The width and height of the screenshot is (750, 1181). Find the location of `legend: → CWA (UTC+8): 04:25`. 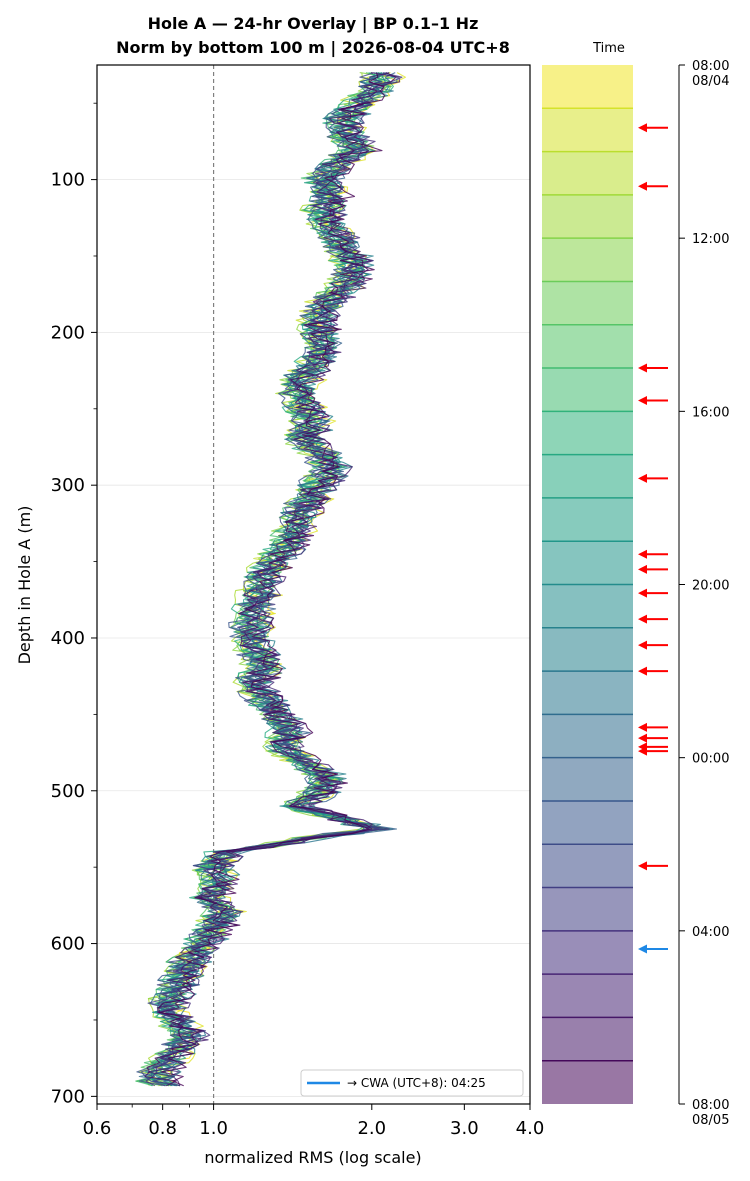

legend: → CWA (UTC+8): 04:25 is located at coordinates (412, 1083).